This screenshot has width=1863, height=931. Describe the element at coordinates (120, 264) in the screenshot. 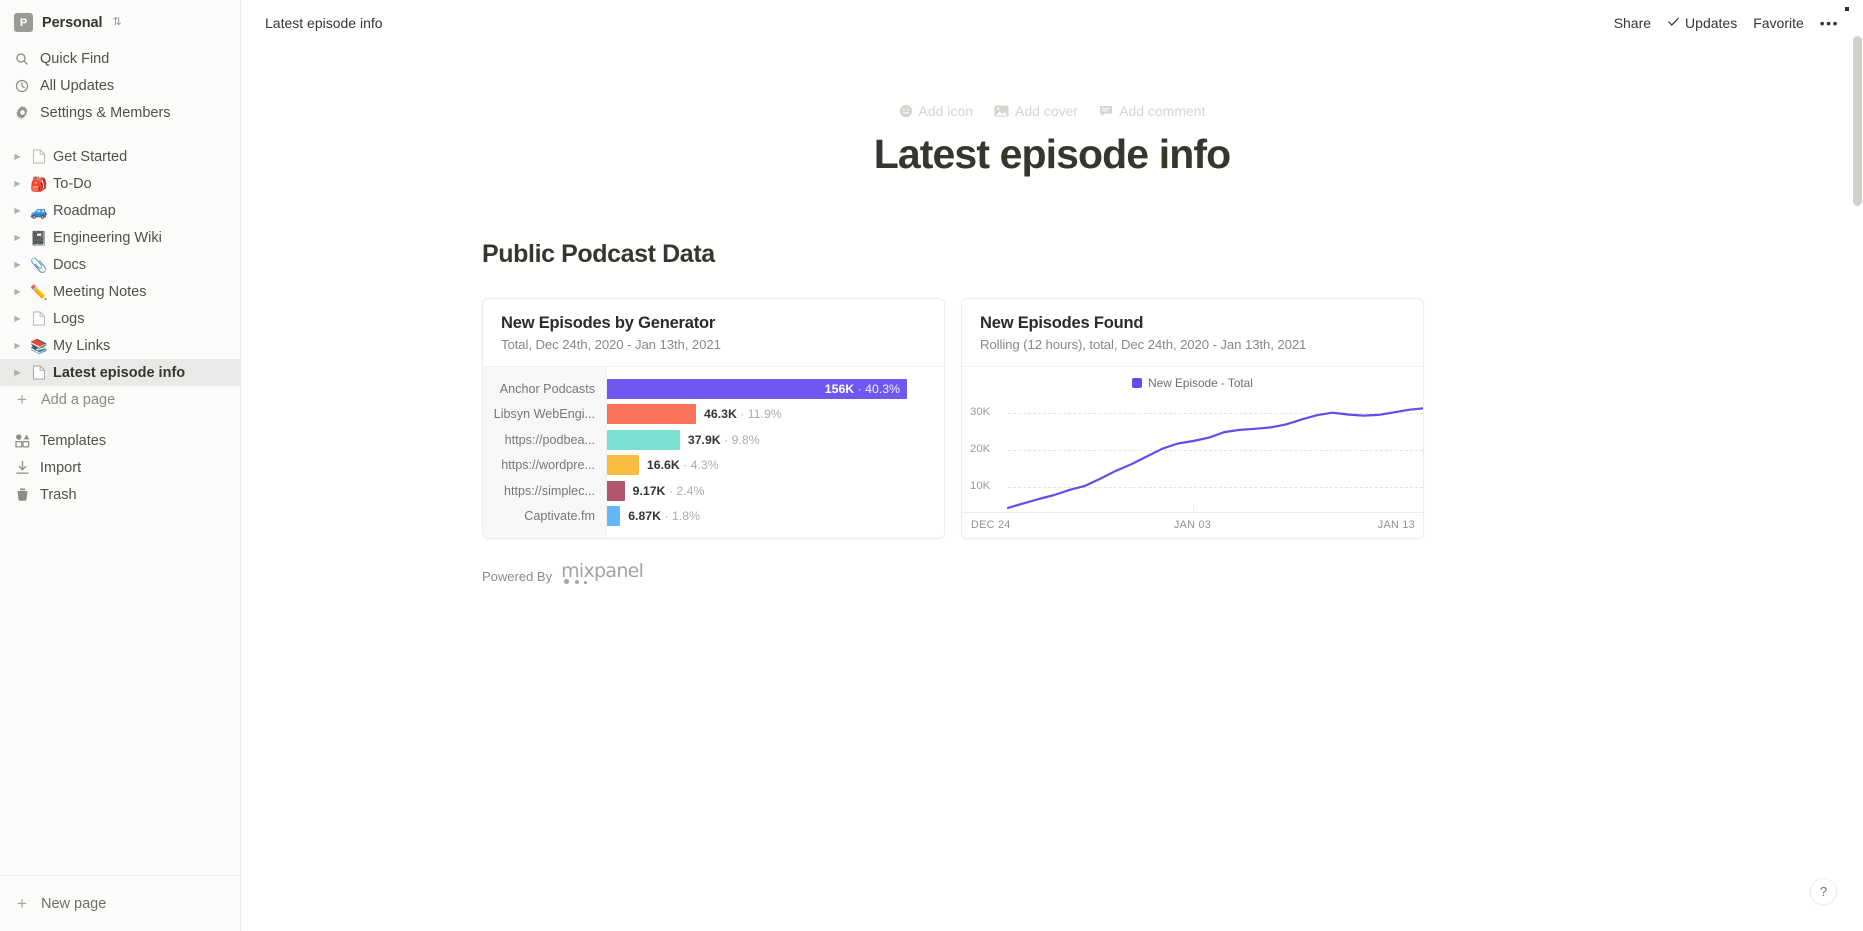

I see `sidebar-page-docs: ▶ 📎 Docs` at that location.